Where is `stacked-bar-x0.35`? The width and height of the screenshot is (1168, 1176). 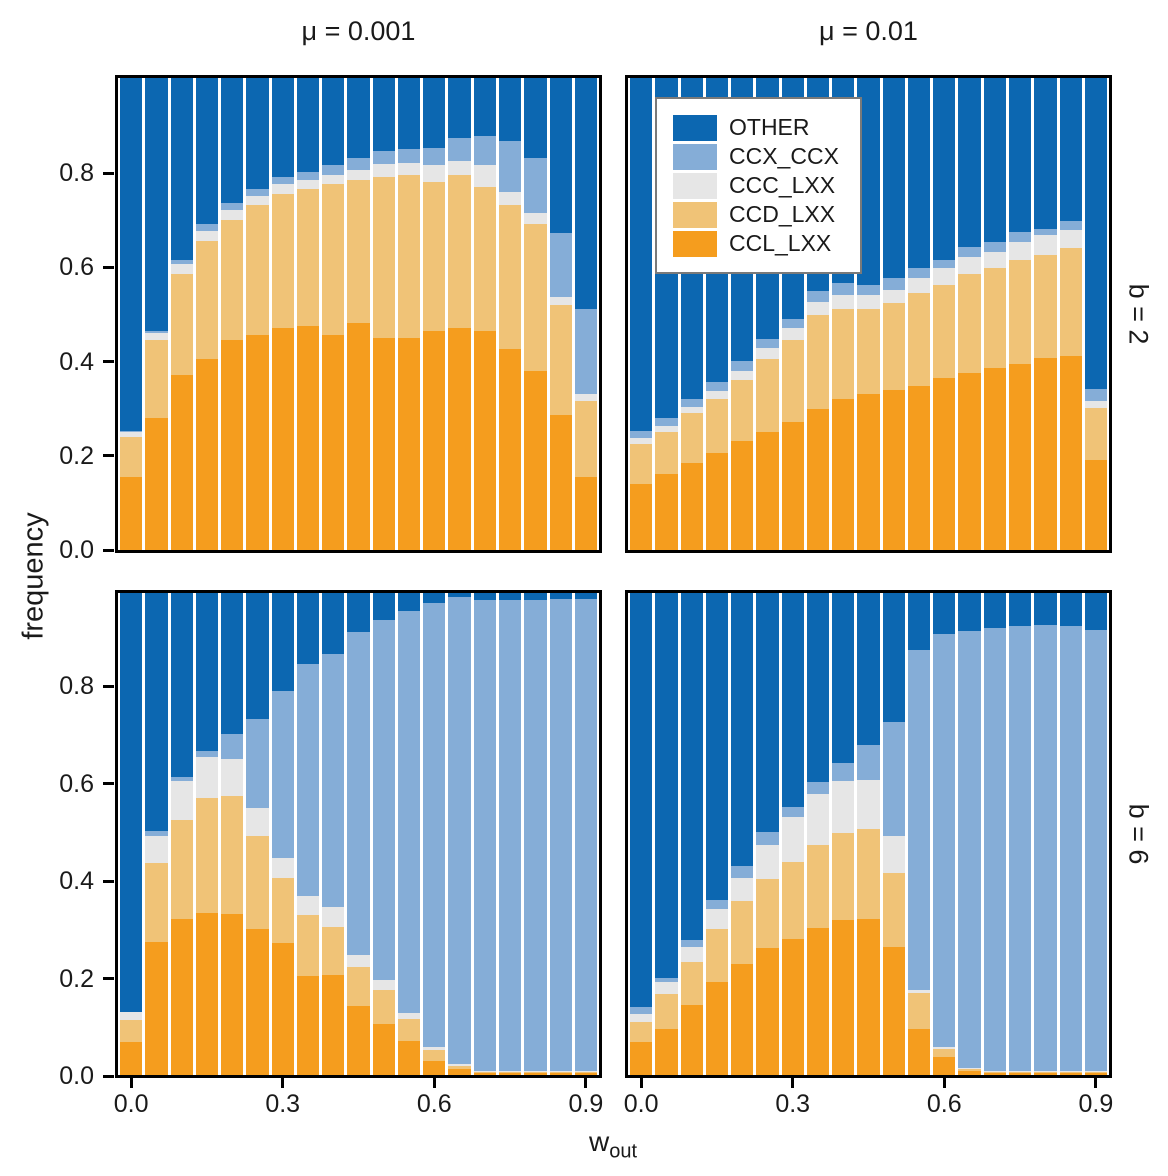
stacked-bar-x0.35 is located at coordinates (308, 314).